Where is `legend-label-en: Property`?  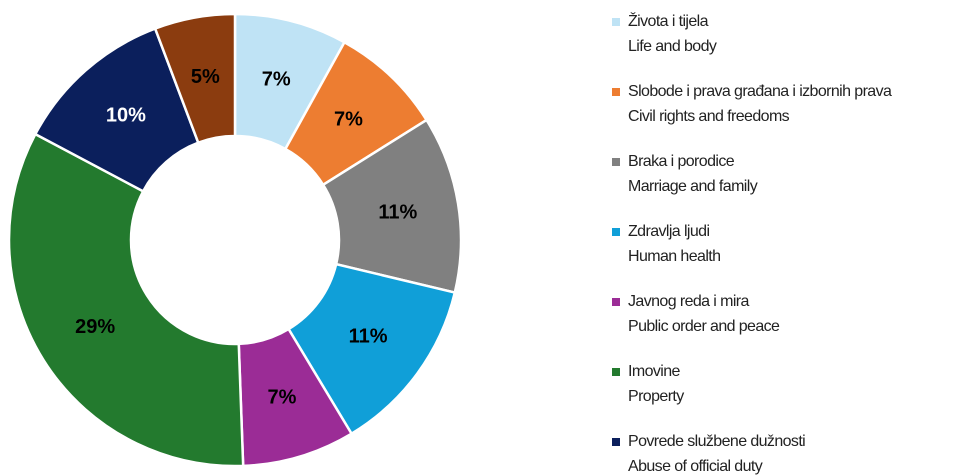 legend-label-en: Property is located at coordinates (656, 396).